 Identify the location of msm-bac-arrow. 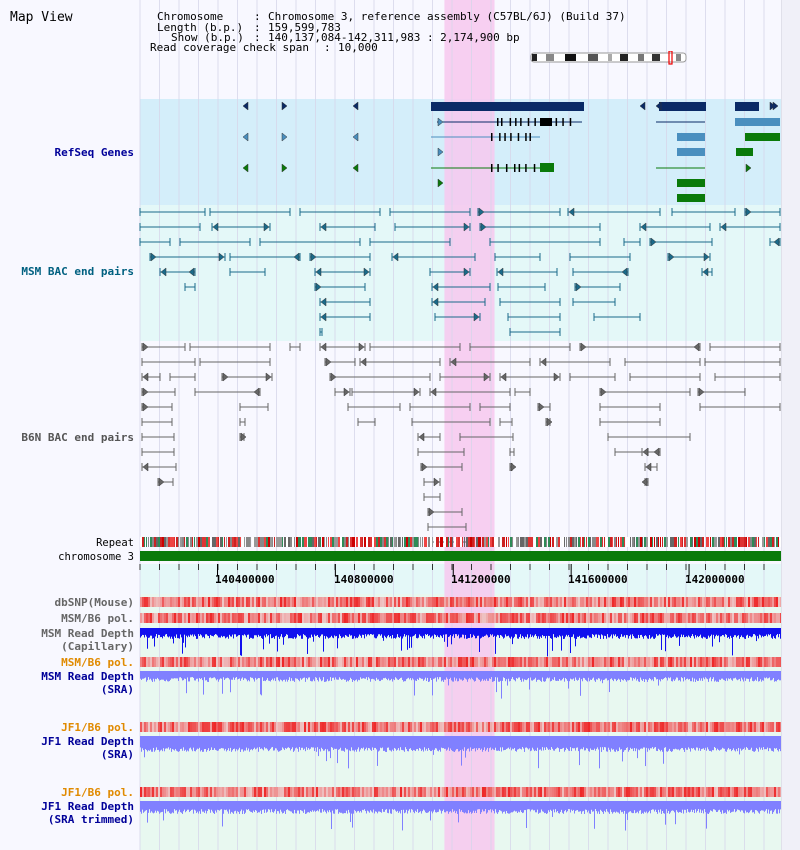
(776, 242).